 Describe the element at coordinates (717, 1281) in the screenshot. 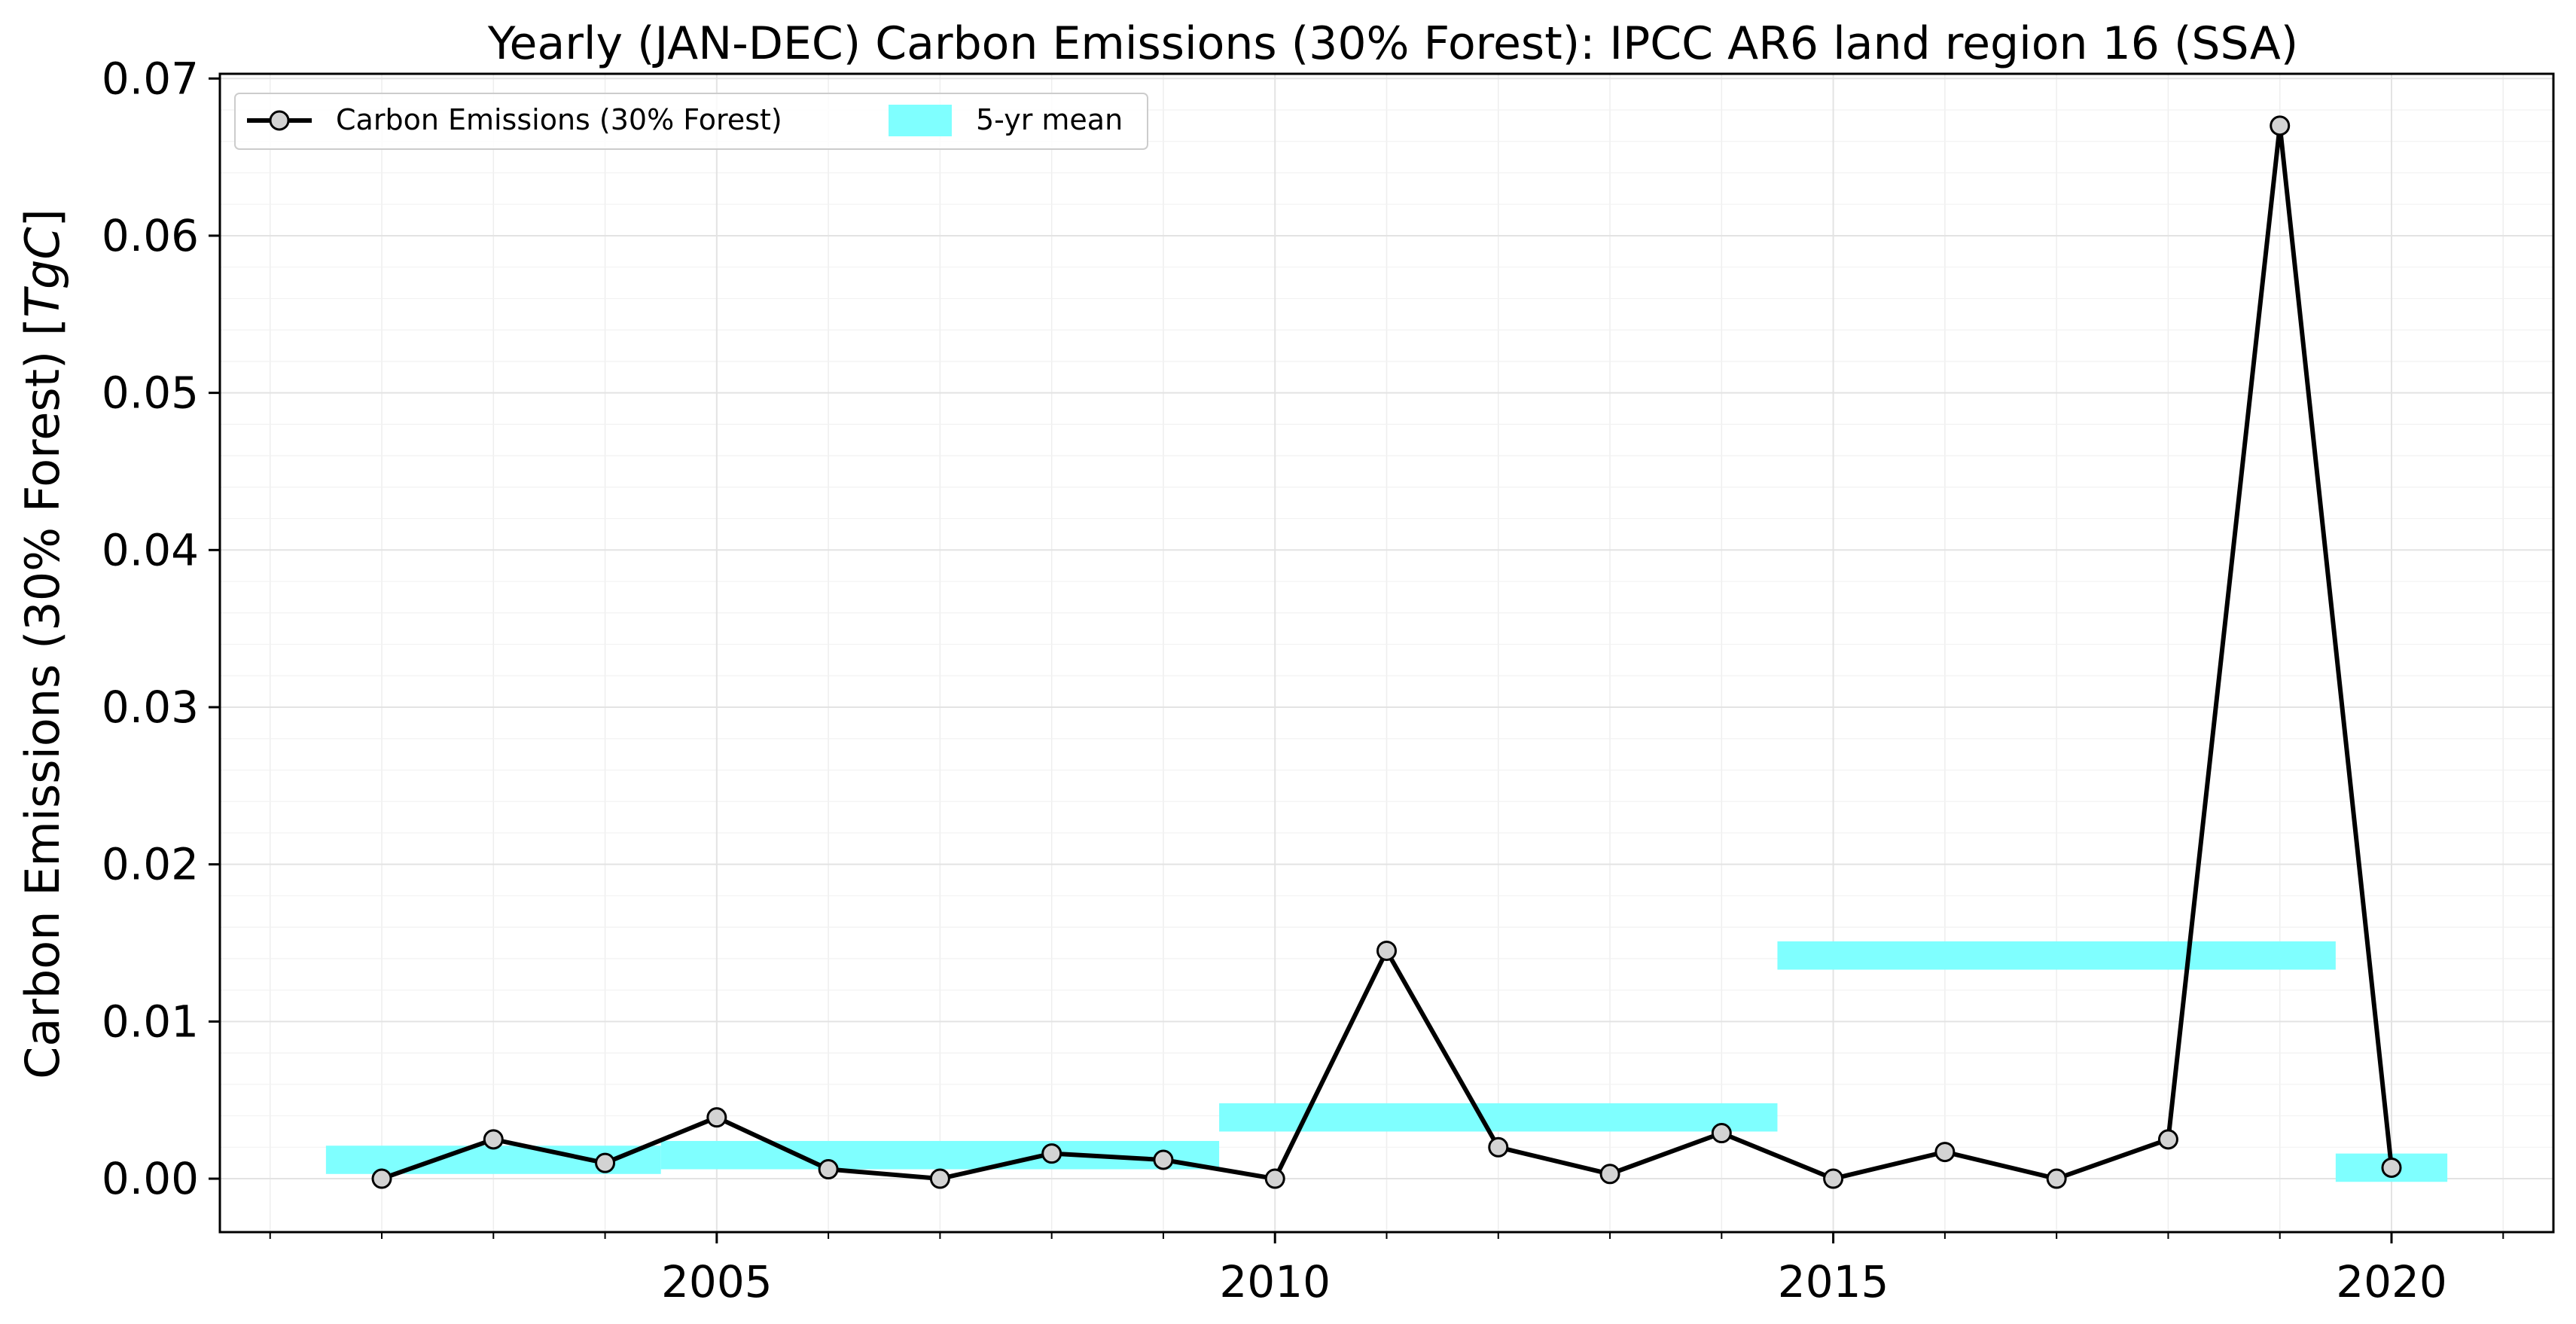

I see `x-tick-label: 2005` at that location.